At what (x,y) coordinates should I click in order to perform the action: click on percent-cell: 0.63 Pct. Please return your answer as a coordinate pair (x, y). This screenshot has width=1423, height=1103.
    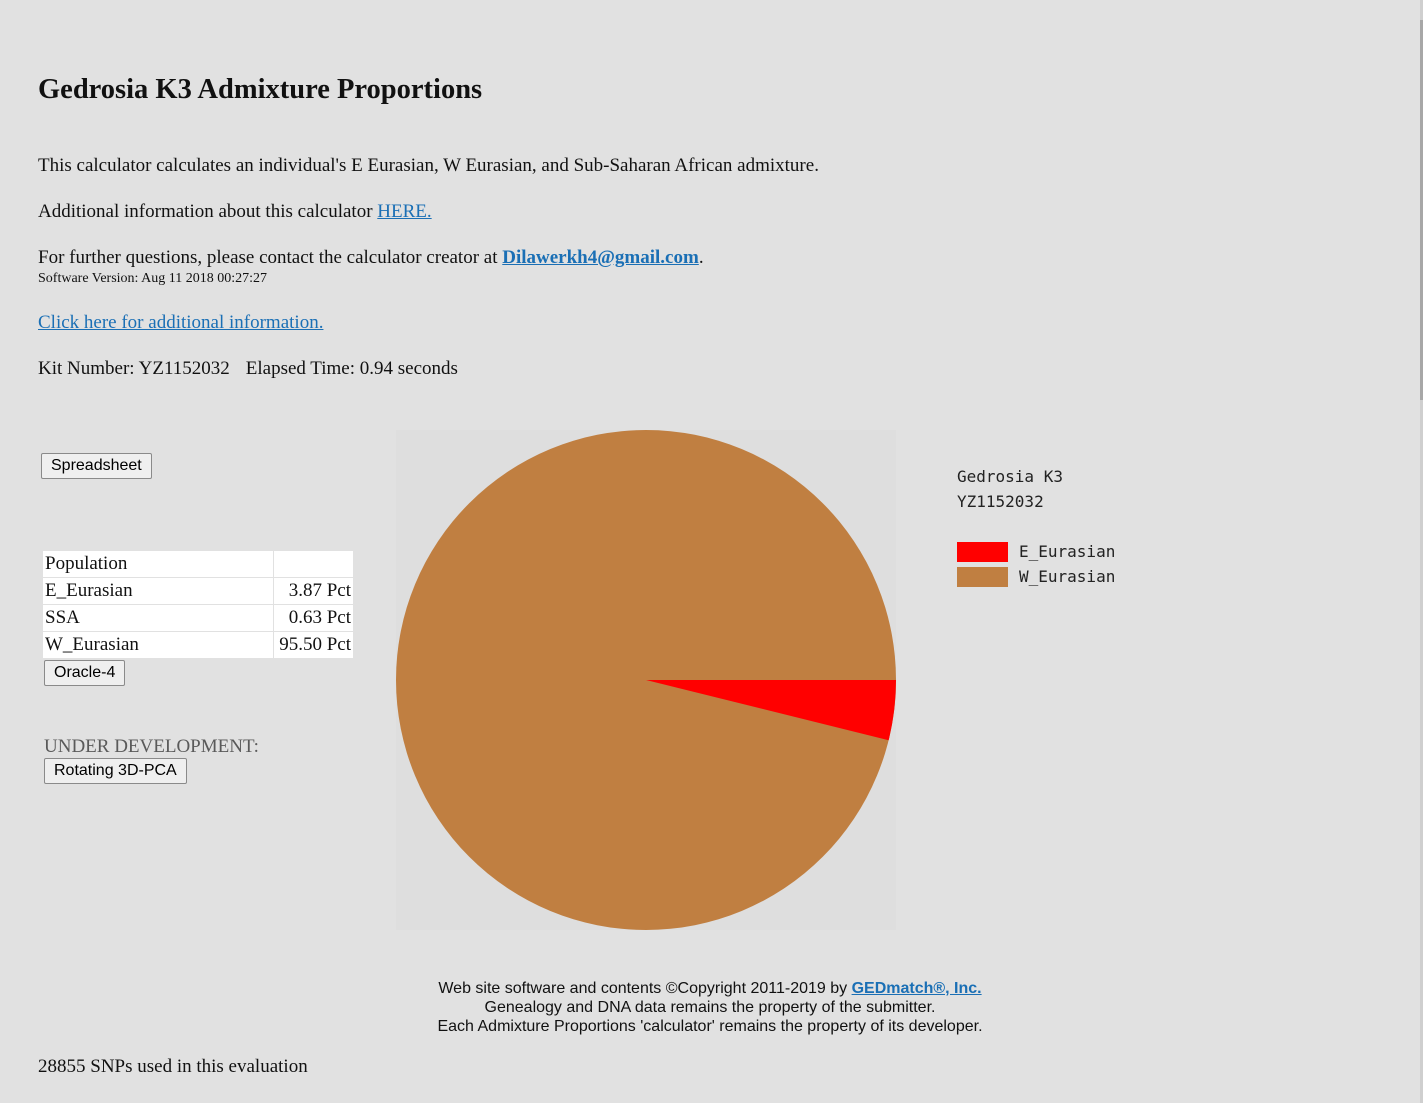
    Looking at the image, I should click on (313, 618).